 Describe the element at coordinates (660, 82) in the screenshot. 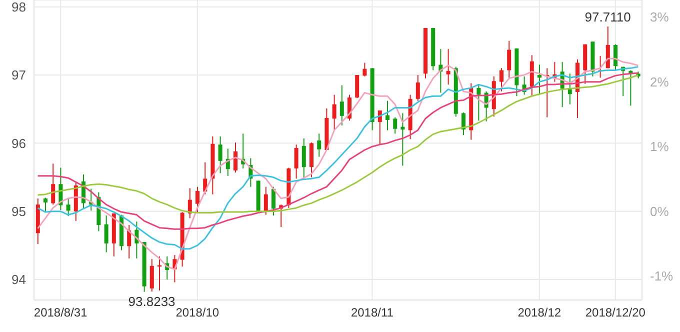

I see `y2-tick-label: 2%` at that location.